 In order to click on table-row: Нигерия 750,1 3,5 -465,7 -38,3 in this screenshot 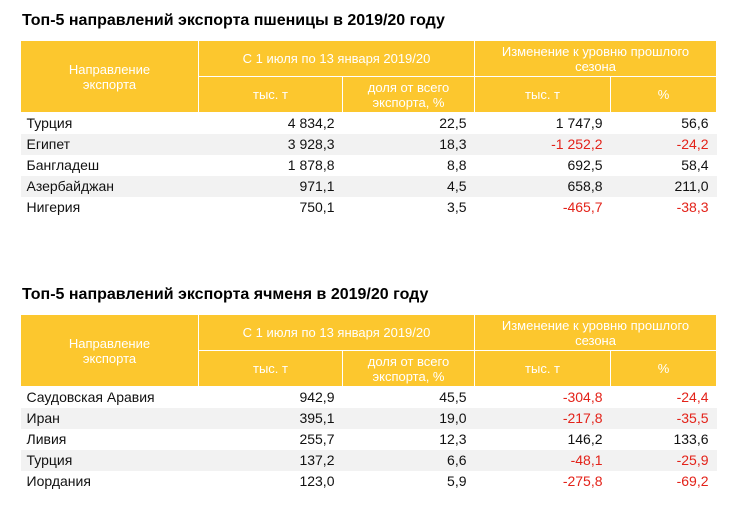, I will do `click(369, 207)`.